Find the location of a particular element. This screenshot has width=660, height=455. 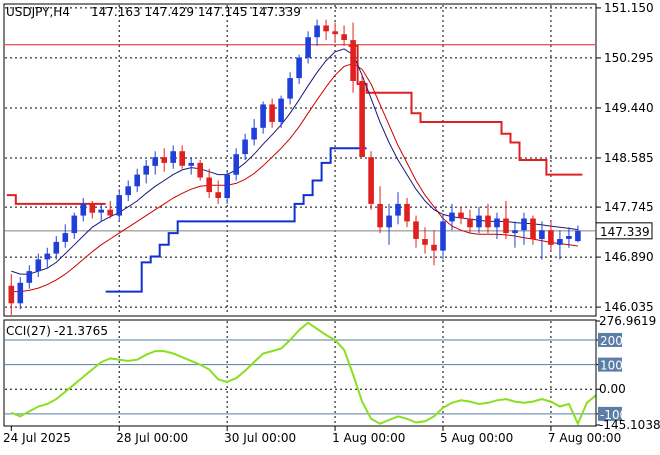

current-price-label: 147.339 is located at coordinates (625, 232).